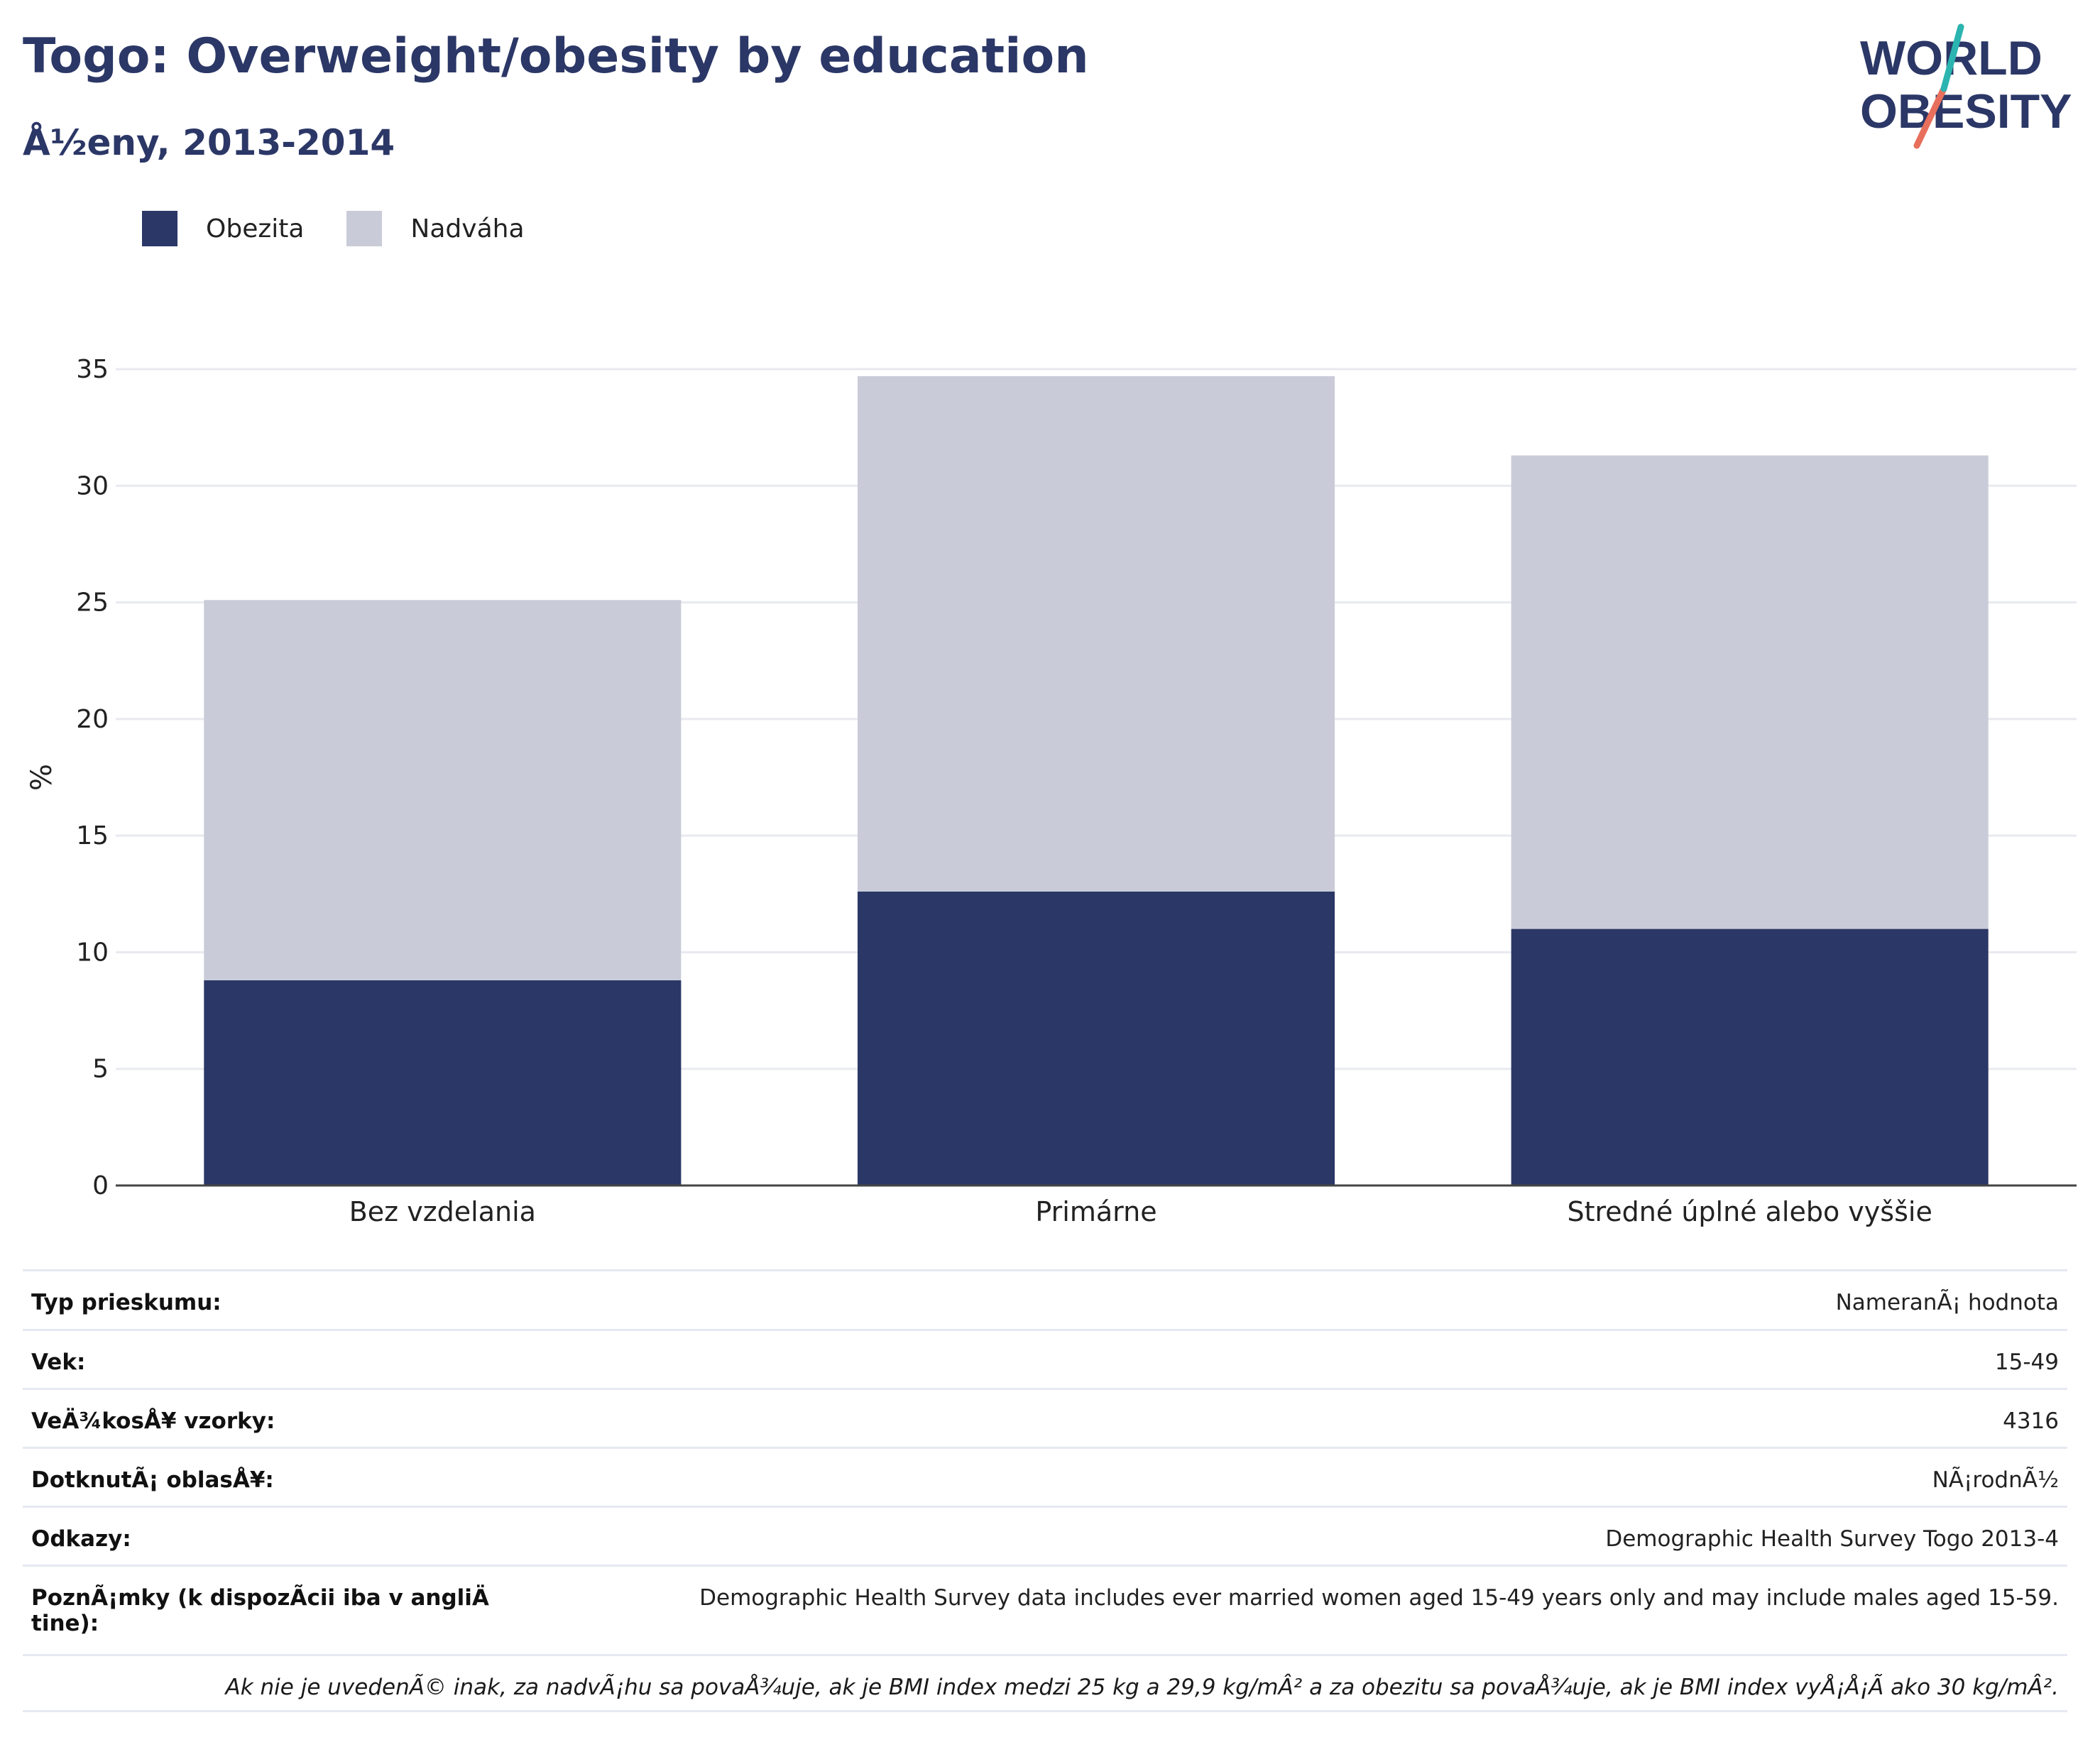  I want to click on meta-value: 4316, so click(2031, 1421).